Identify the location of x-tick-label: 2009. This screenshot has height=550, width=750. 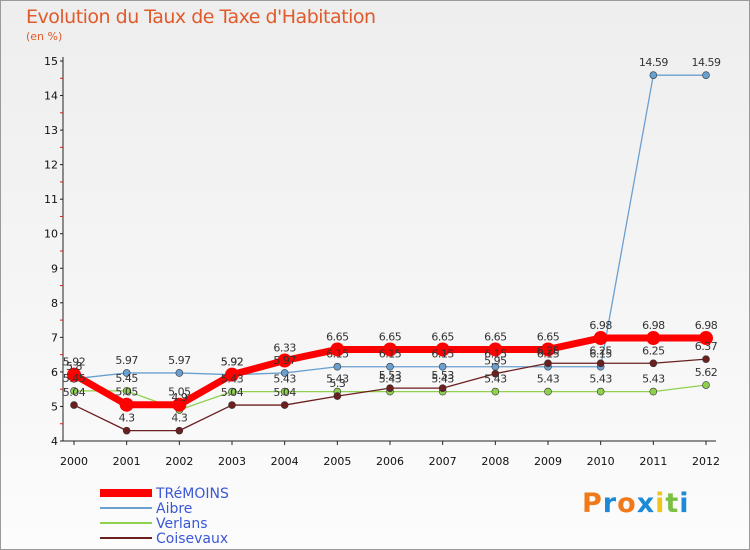
(548, 461).